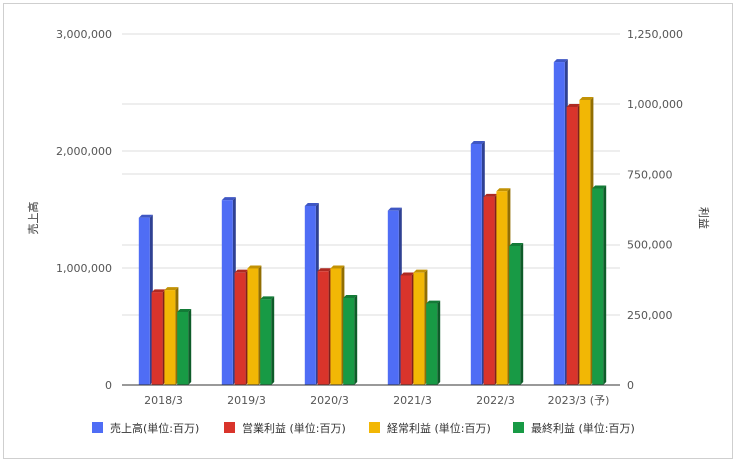 The width and height of the screenshot is (738, 464). Describe the element at coordinates (412, 400) in the screenshot. I see `x-tick-label: 2021/3` at that location.